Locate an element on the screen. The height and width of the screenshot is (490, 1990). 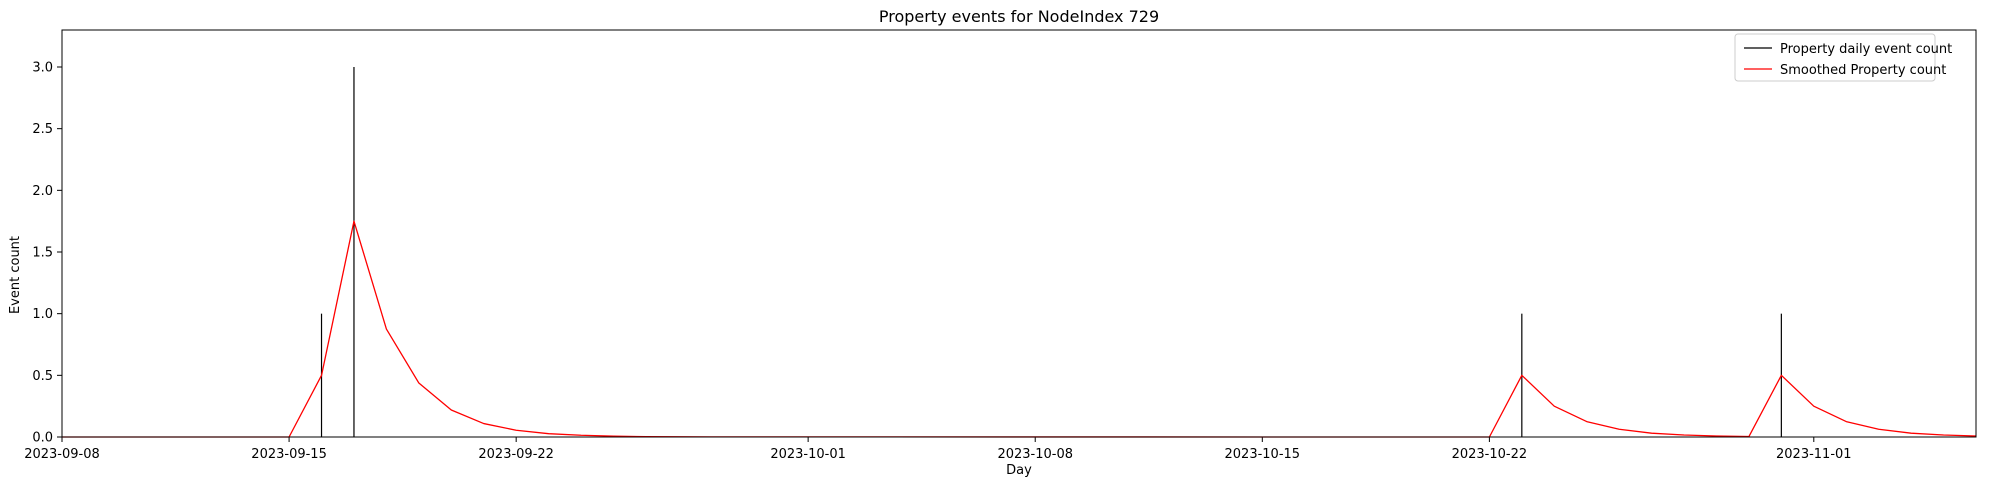
y-tick-label: 0.5 is located at coordinates (42, 376).